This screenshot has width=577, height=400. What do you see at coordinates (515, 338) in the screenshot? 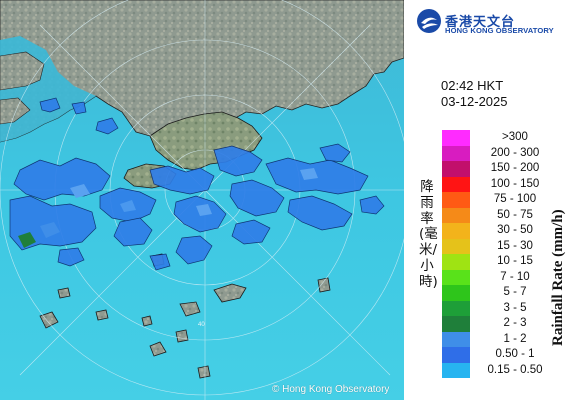
I see `legend-label: 1 - 2` at bounding box center [515, 338].